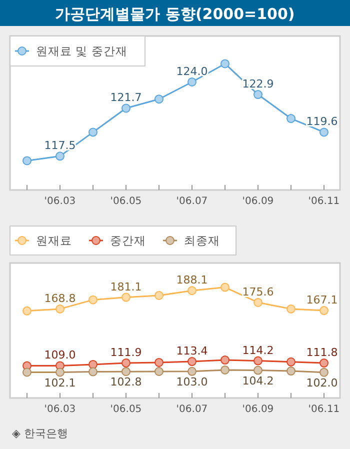 This screenshot has width=350, height=449. I want to click on data-label: 102.0, so click(322, 383).